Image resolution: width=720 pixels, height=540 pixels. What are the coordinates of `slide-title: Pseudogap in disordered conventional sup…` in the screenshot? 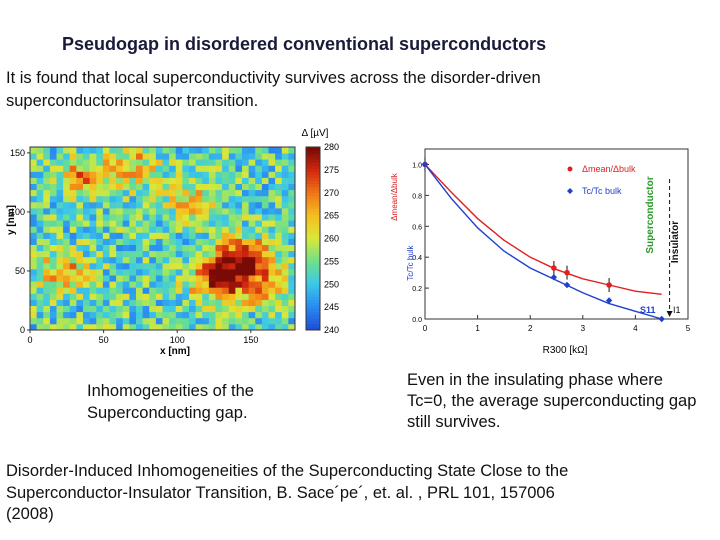 It's located at (304, 44).